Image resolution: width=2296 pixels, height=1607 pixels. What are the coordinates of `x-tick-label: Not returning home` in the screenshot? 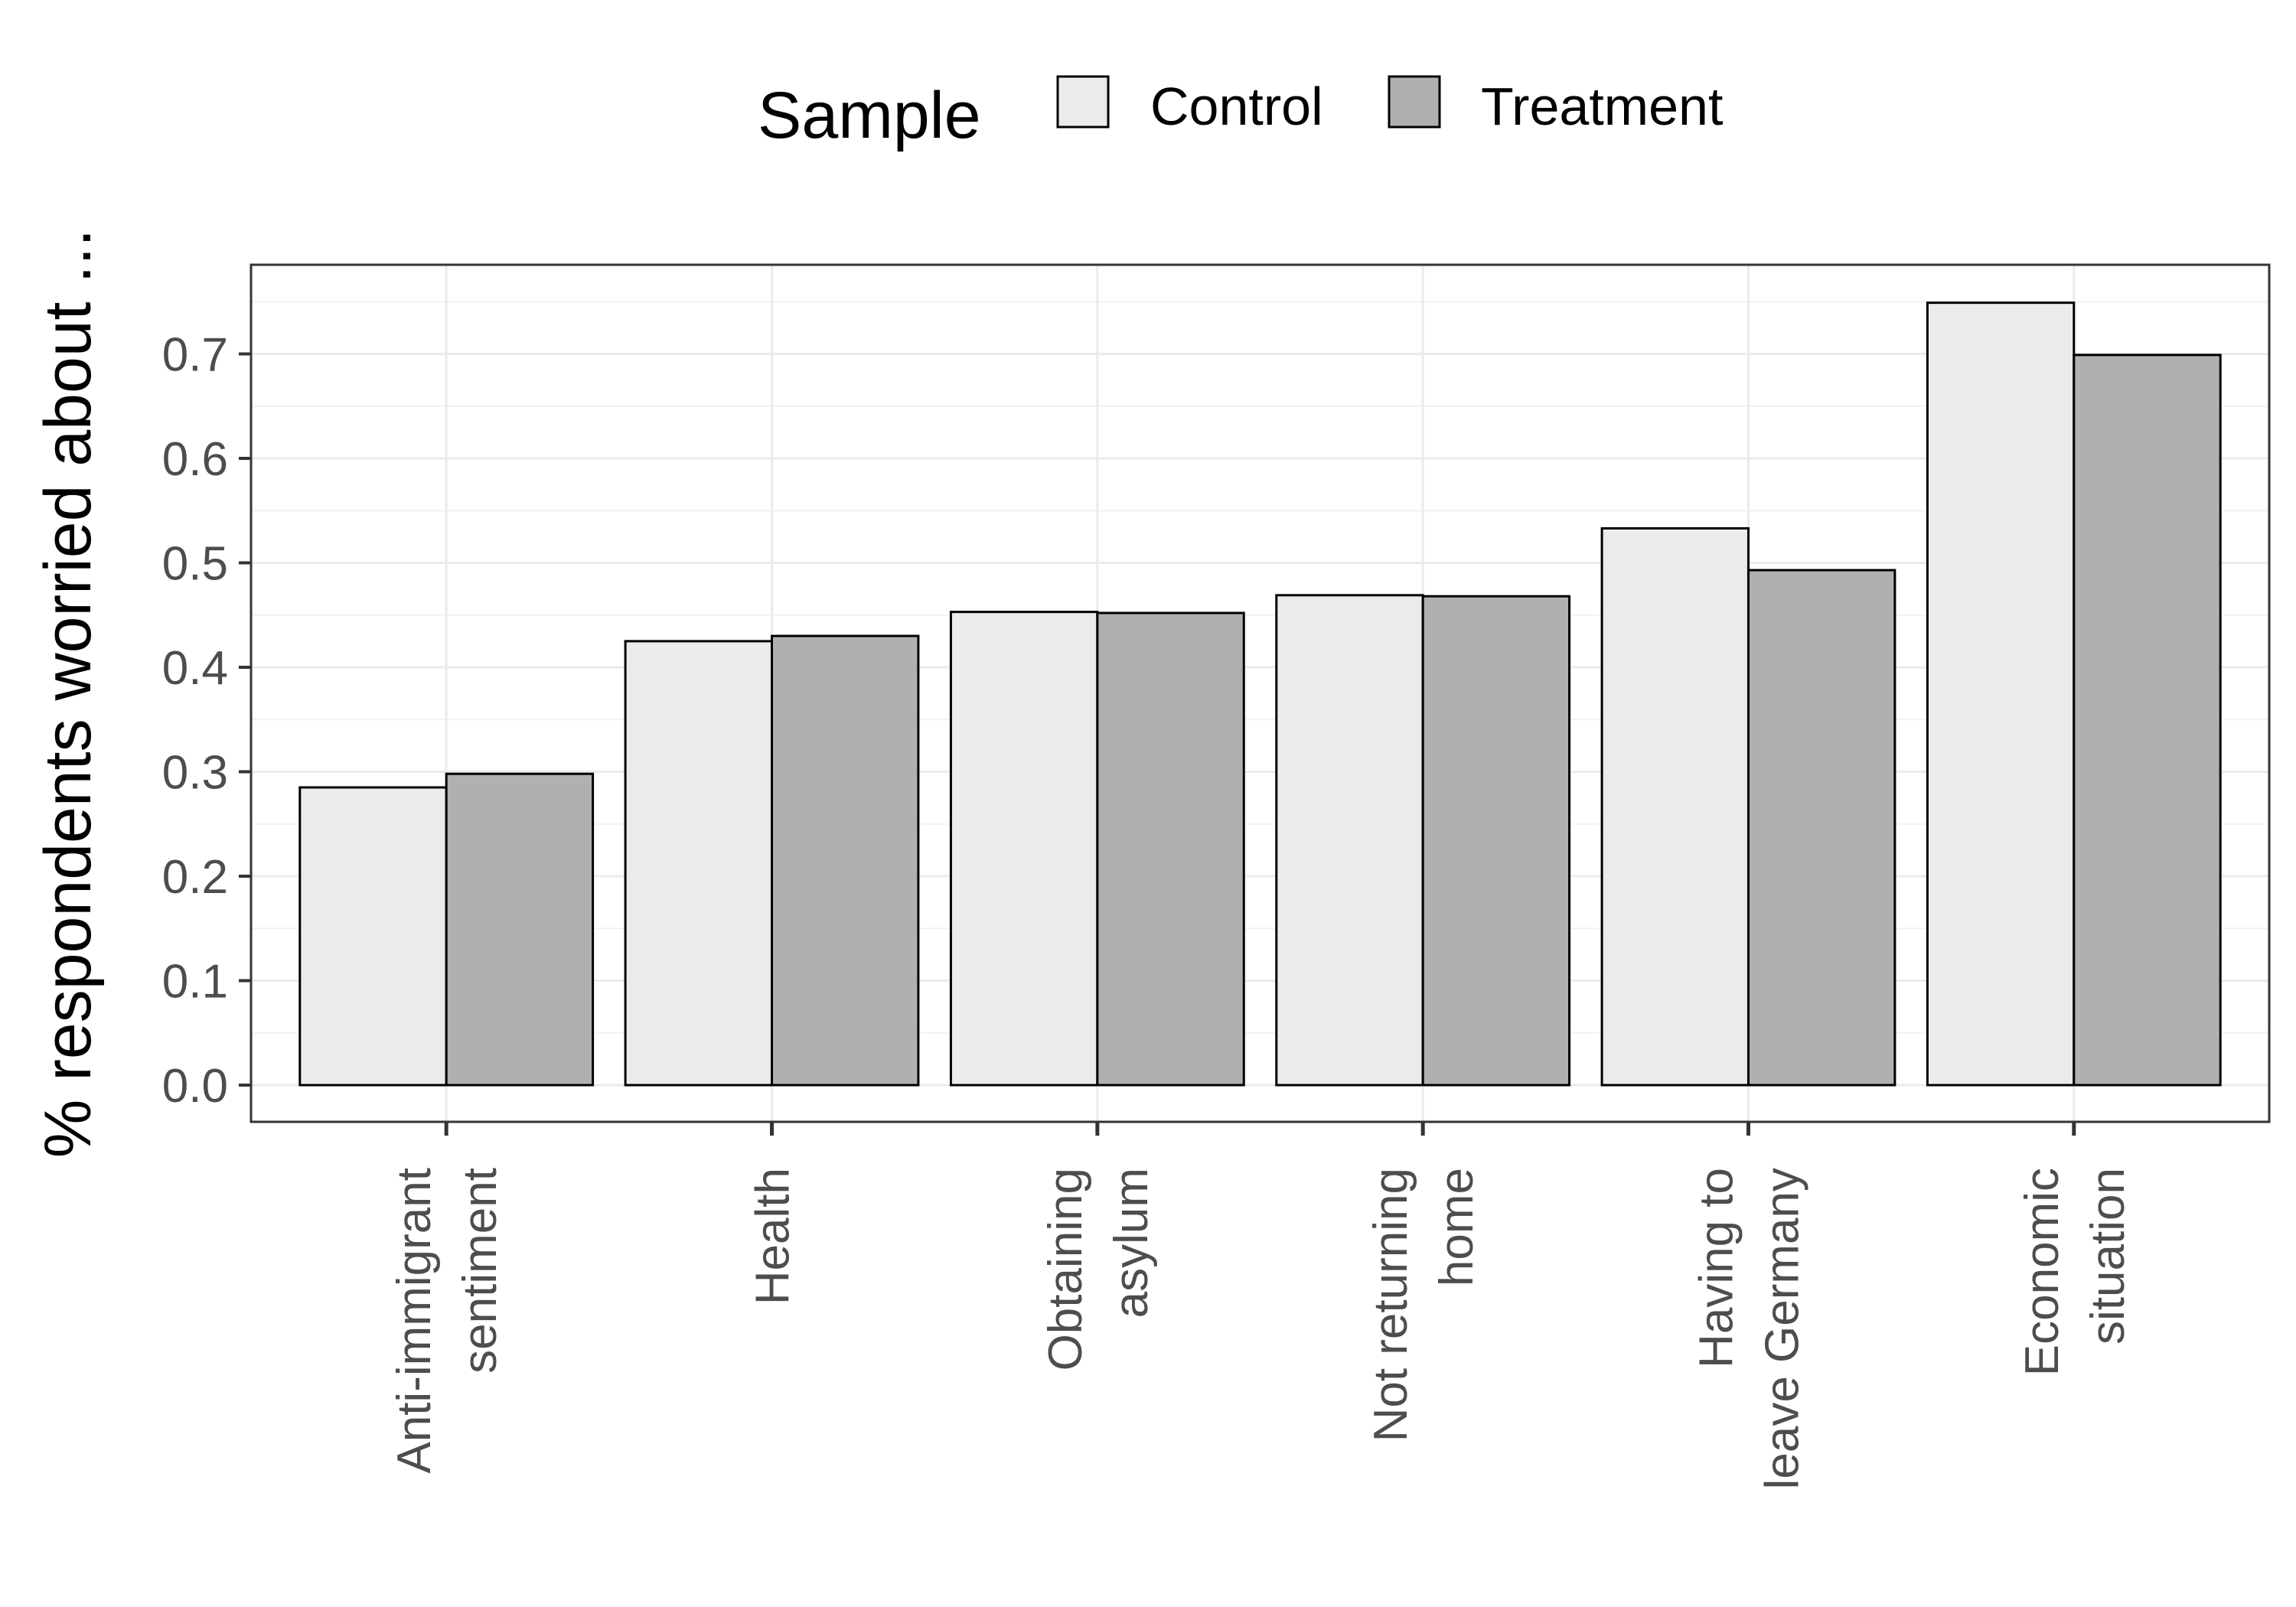 It's located at (1424, 1305).